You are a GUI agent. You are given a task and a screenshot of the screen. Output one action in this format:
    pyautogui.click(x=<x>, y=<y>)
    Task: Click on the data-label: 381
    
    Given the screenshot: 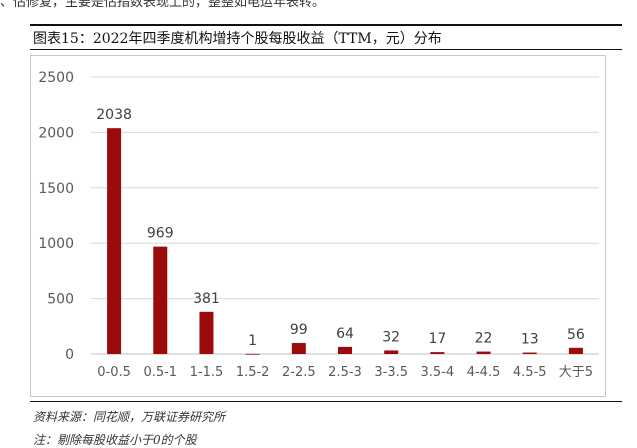 What is the action you would take?
    pyautogui.click(x=206, y=299)
    